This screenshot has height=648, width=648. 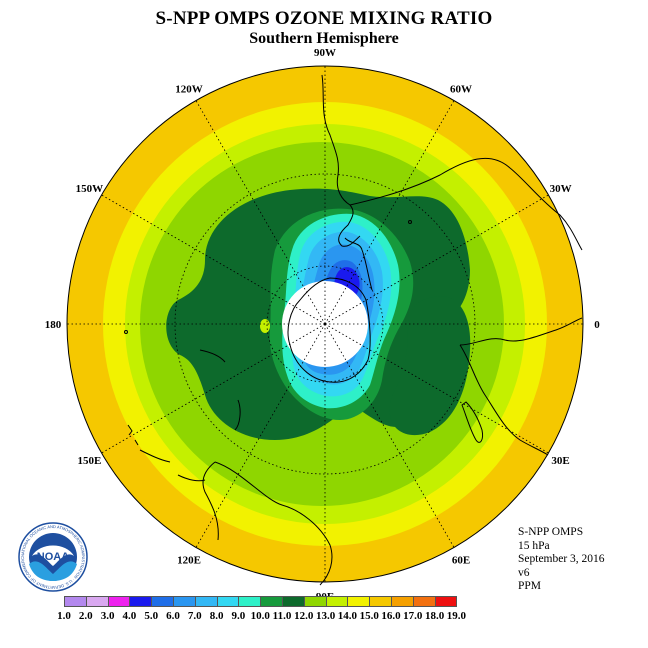 I want to click on legend-tick-label: 2.0, so click(x=85, y=616).